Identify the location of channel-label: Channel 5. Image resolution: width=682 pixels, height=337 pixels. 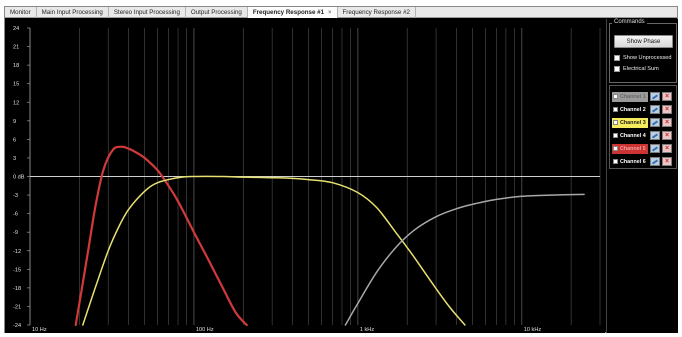
(633, 148).